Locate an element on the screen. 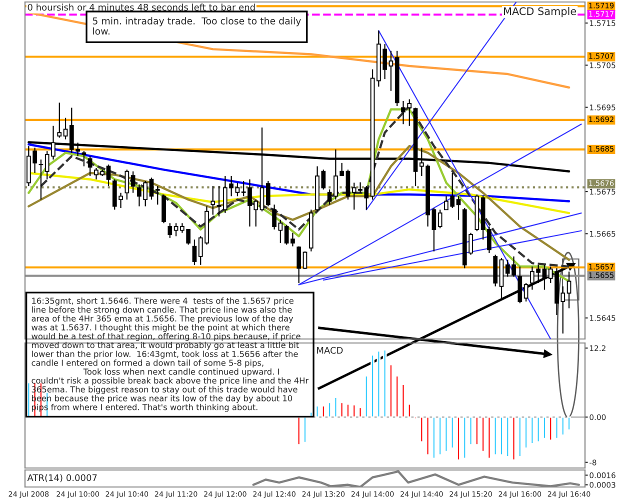 The height and width of the screenshot is (500, 625). annotation: 0 hoursish or 4 minutes 48 seconds left to bar end is located at coordinates (141, 7).